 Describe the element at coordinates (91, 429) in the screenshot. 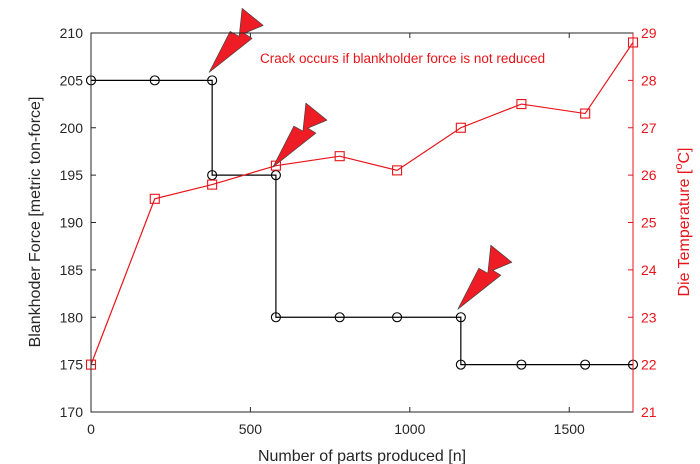

I see `x-tick-label: 0` at that location.